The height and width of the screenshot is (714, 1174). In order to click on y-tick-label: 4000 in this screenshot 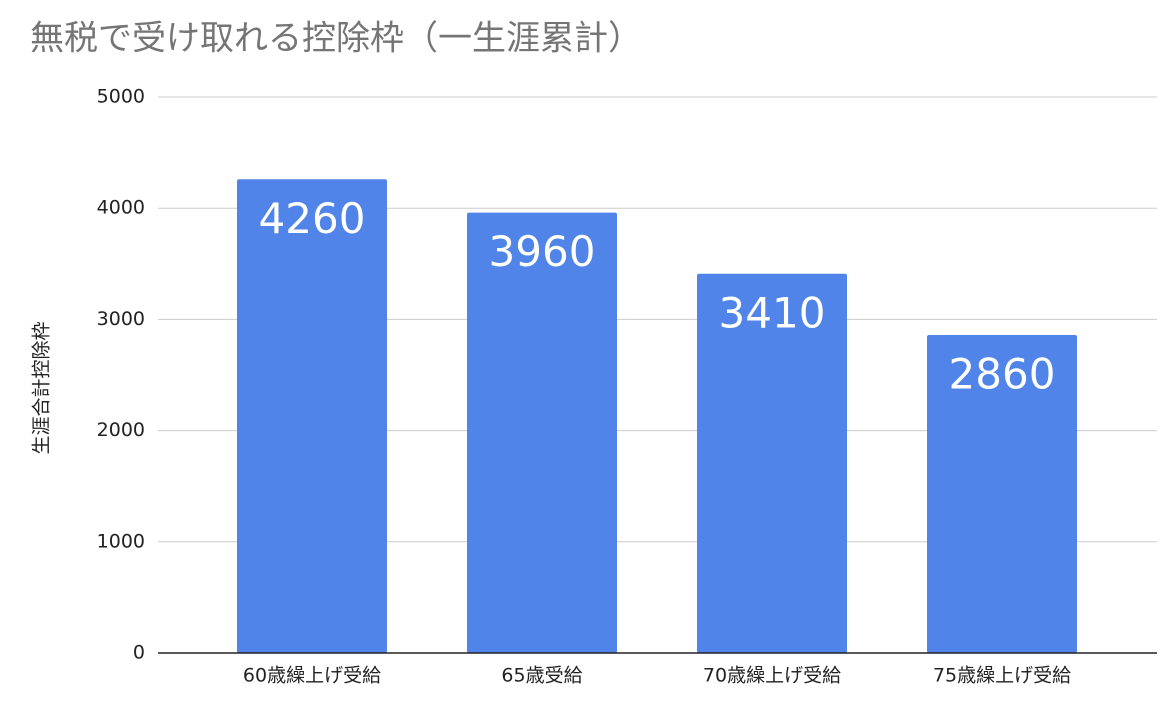, I will do `click(121, 208)`.